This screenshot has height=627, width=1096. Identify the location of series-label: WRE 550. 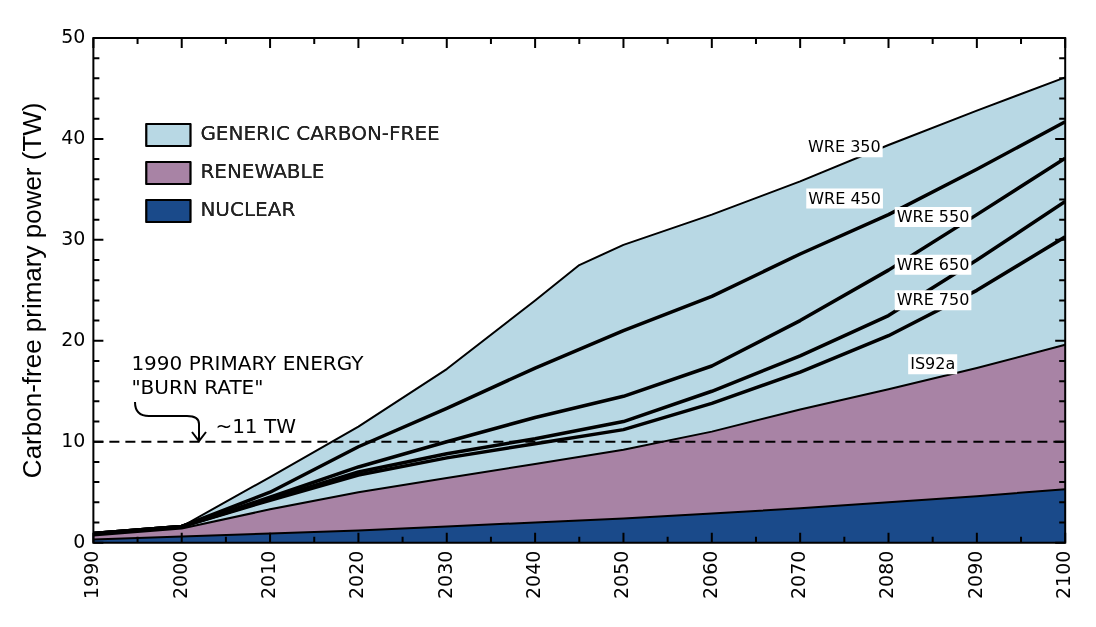
(933, 217).